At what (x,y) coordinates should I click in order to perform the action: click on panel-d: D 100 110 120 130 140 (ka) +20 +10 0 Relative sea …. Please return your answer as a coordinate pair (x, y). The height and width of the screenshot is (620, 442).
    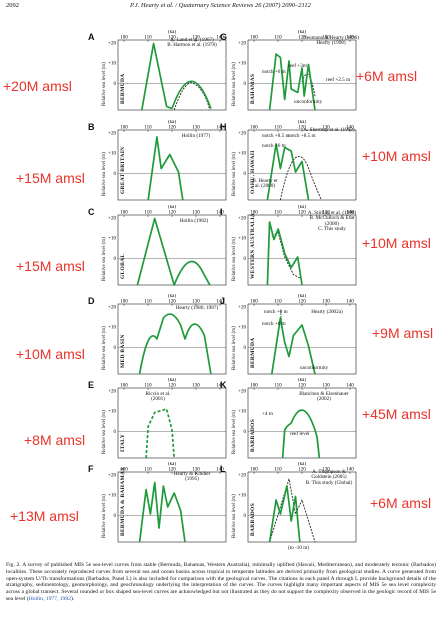
    Looking at the image, I should click on (169, 340).